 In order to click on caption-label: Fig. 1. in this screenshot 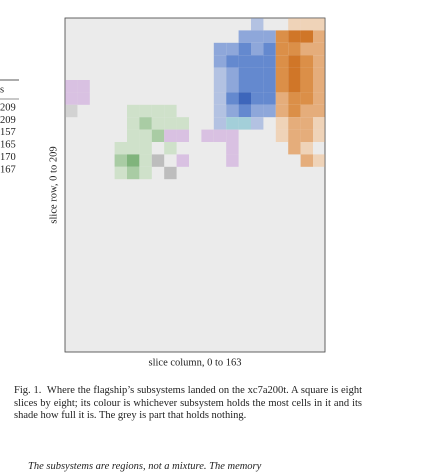, I will do `click(28, 390)`.